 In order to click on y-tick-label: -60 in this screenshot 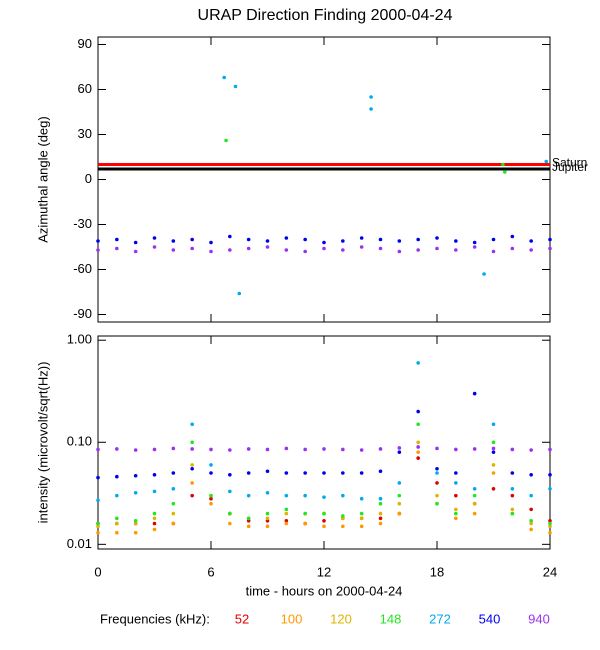, I will do `click(82, 268)`.